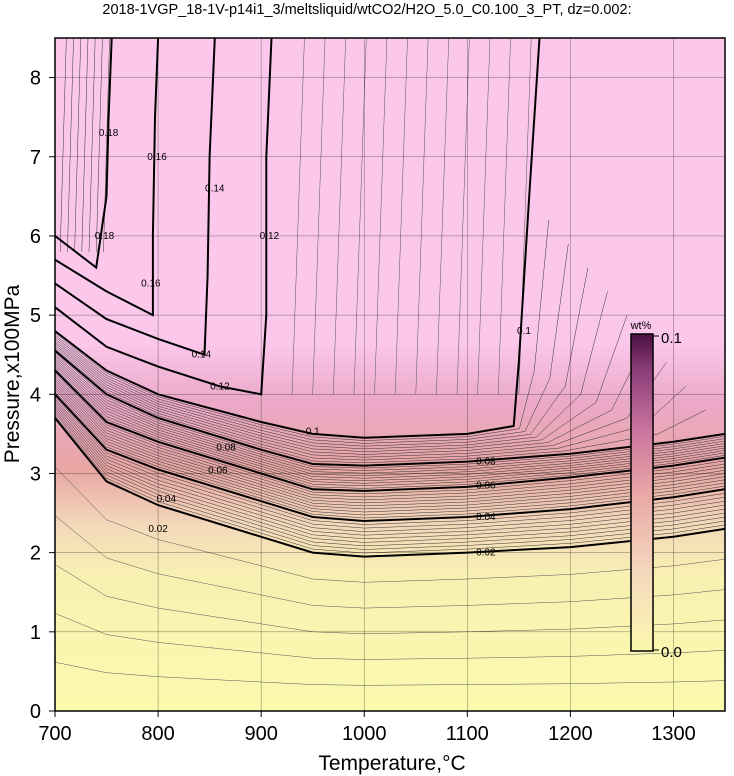  Describe the element at coordinates (260, 734) in the screenshot. I see `x-tick-label: 900` at that location.